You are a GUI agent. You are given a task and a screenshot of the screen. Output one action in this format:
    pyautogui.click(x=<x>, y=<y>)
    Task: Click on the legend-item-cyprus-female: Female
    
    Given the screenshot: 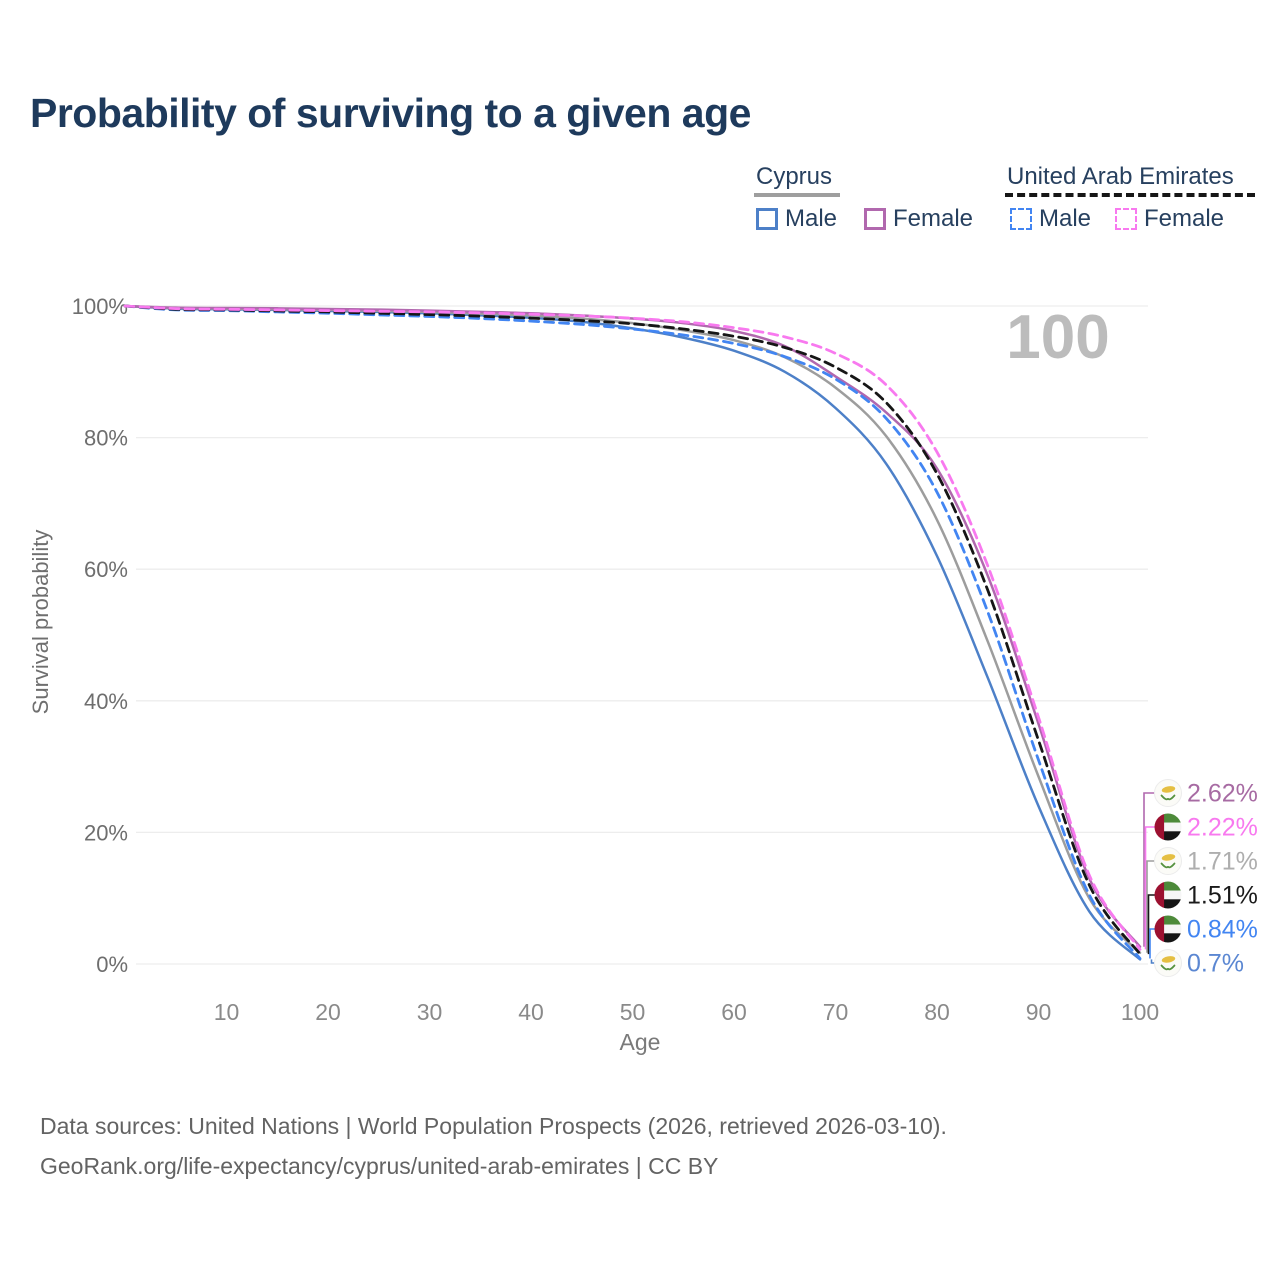 What is the action you would take?
    pyautogui.click(x=918, y=219)
    